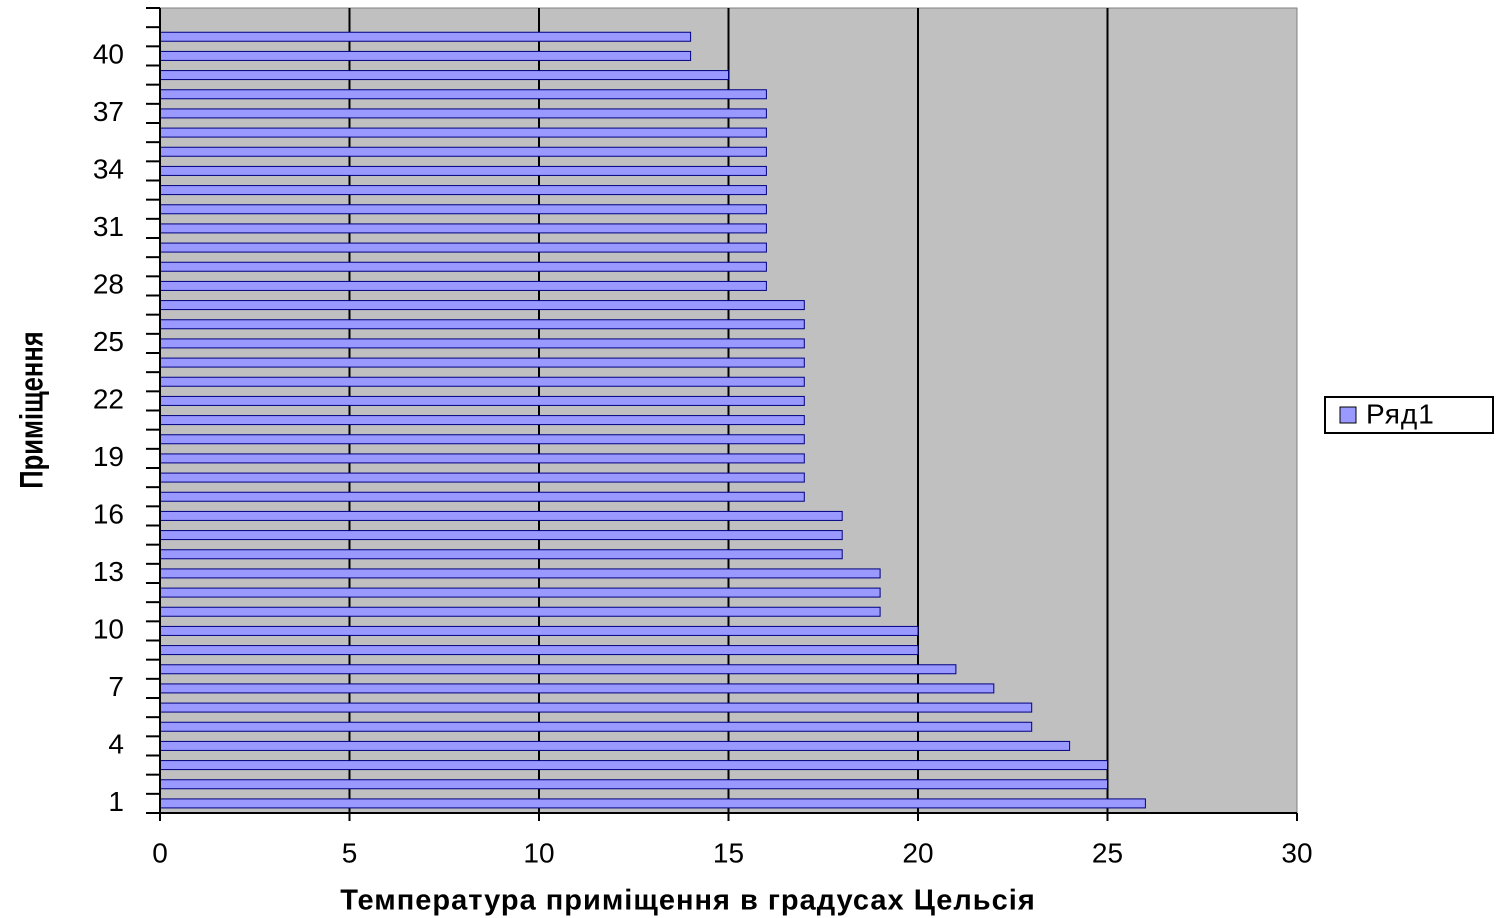  What do you see at coordinates (108, 168) in the screenshot?
I see `y-tick-label: 34` at bounding box center [108, 168].